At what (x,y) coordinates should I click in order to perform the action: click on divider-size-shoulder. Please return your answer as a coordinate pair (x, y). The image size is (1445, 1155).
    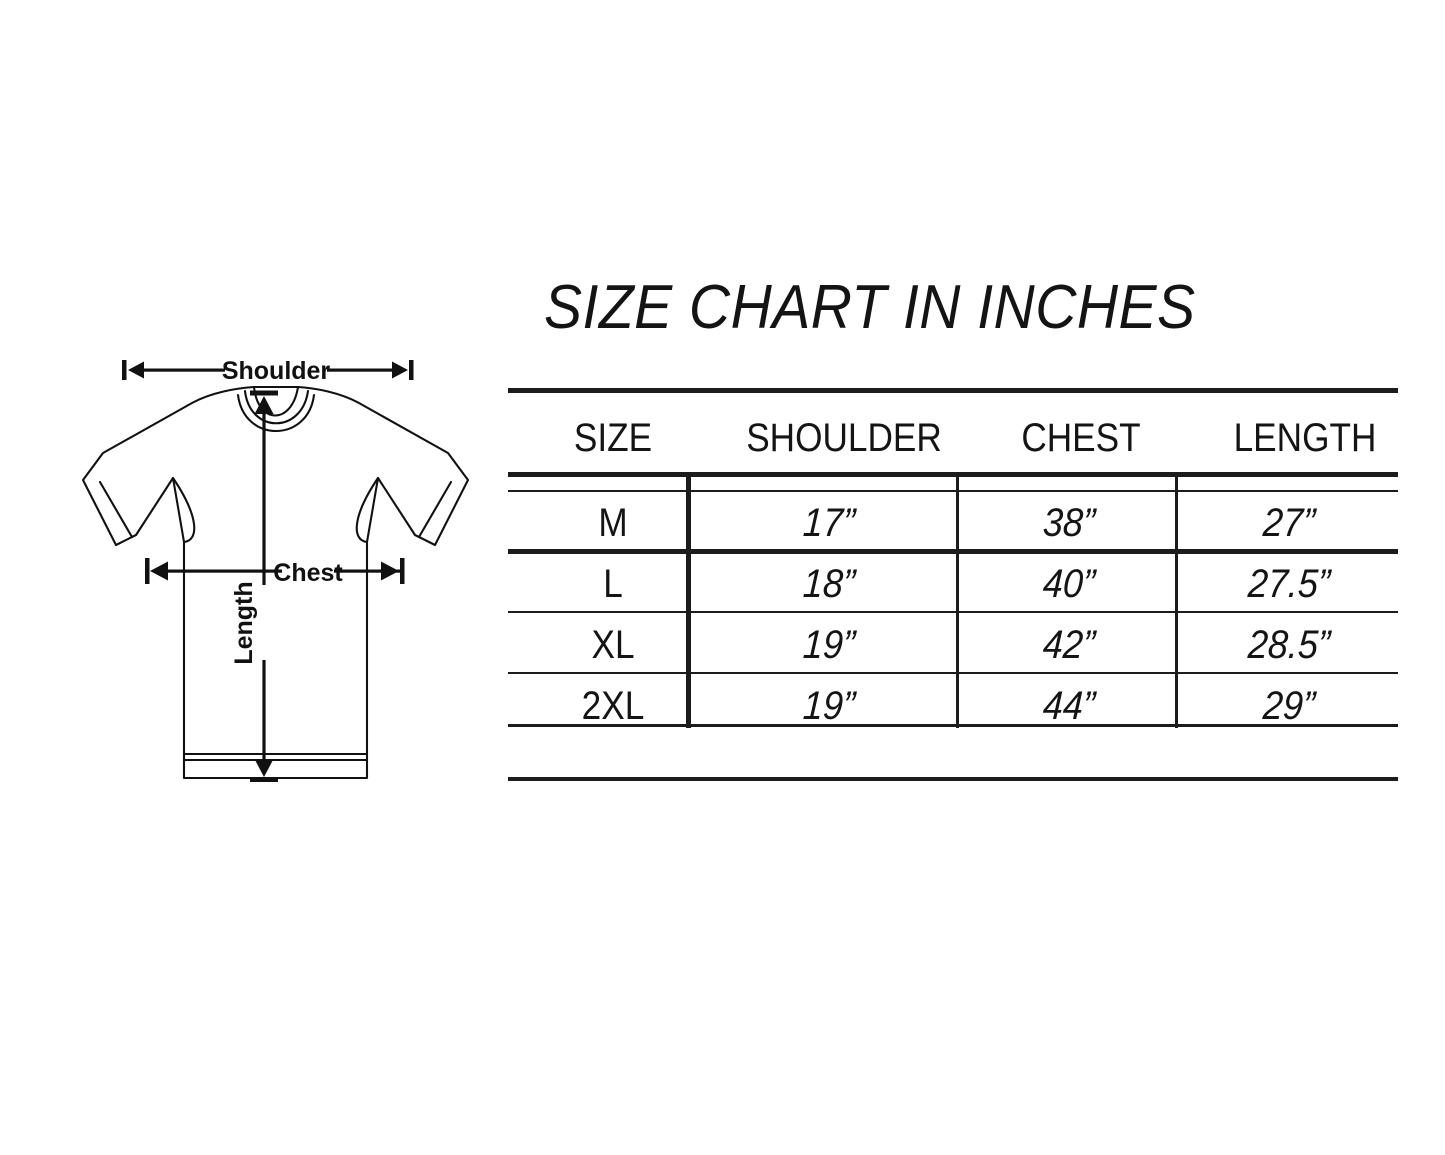
    Looking at the image, I should click on (688, 600).